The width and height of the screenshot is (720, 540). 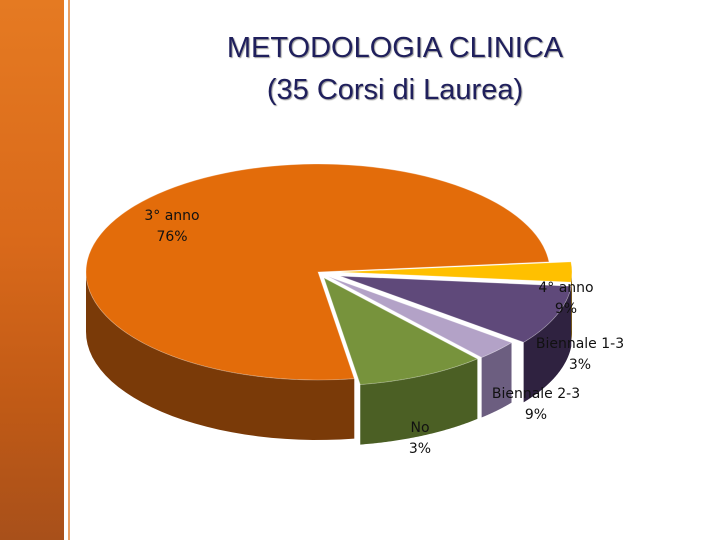 I want to click on sidebar-divider, so click(x=66, y=270).